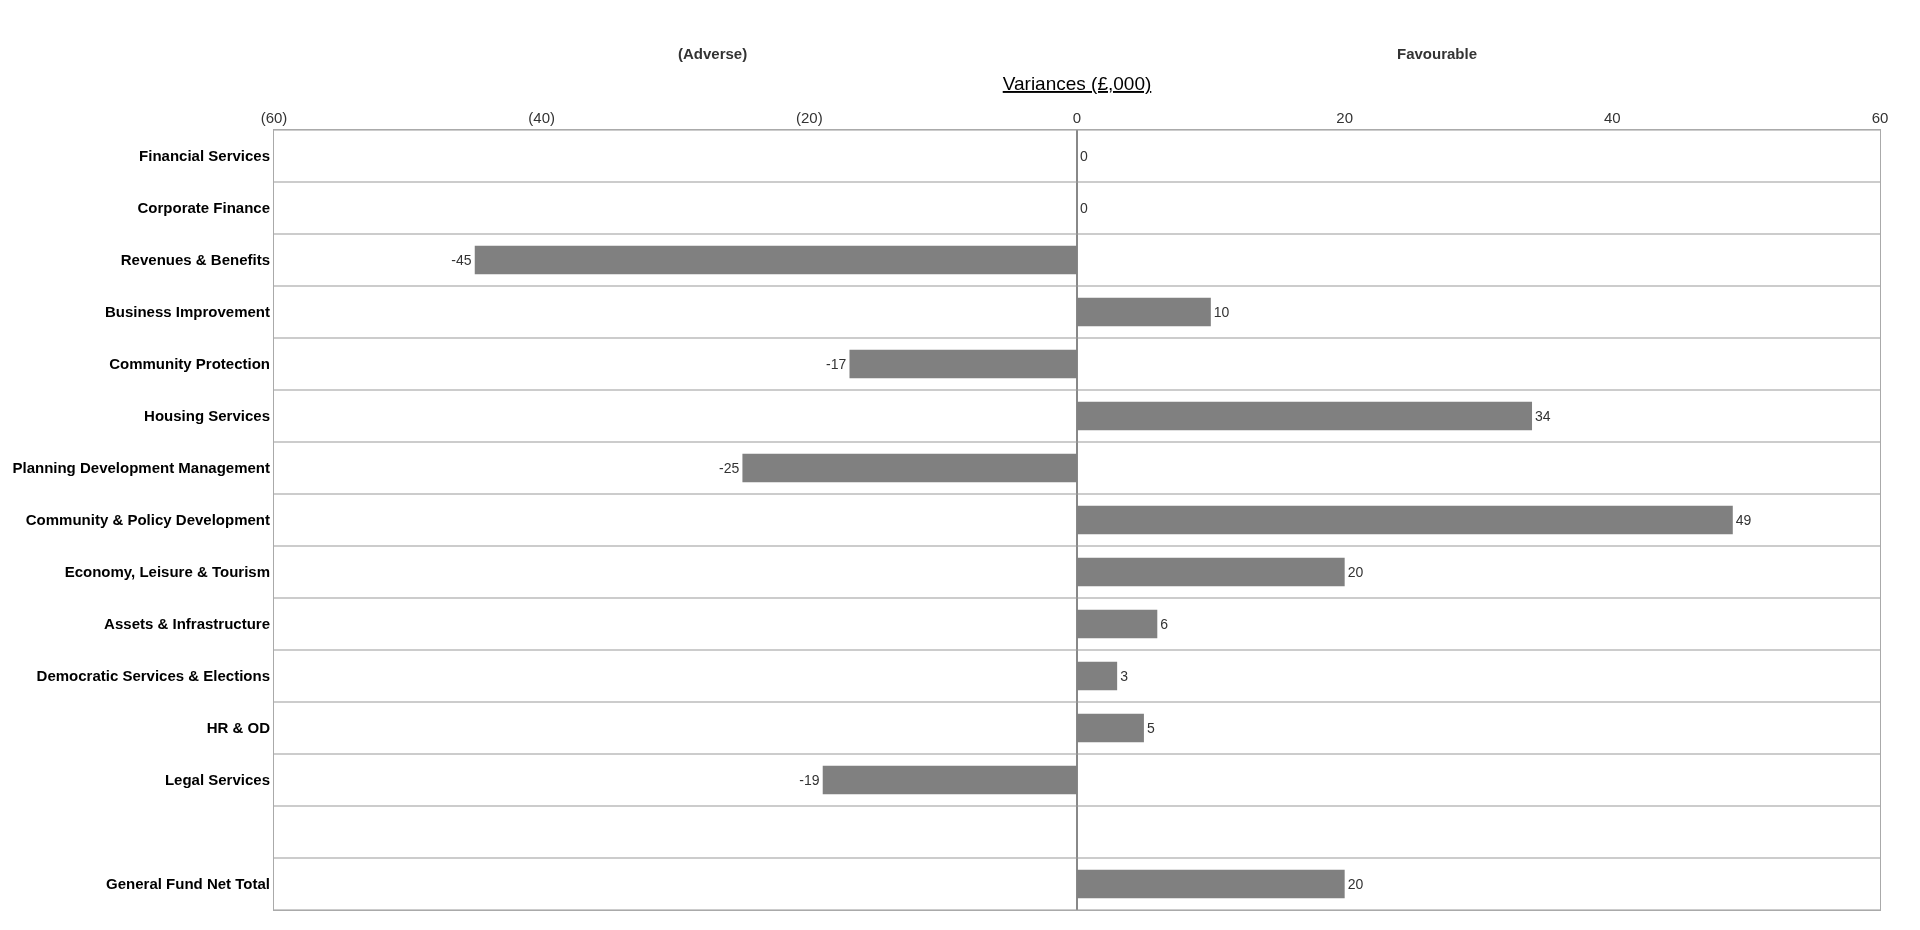  What do you see at coordinates (1543, 416) in the screenshot?
I see `data-label: 34` at bounding box center [1543, 416].